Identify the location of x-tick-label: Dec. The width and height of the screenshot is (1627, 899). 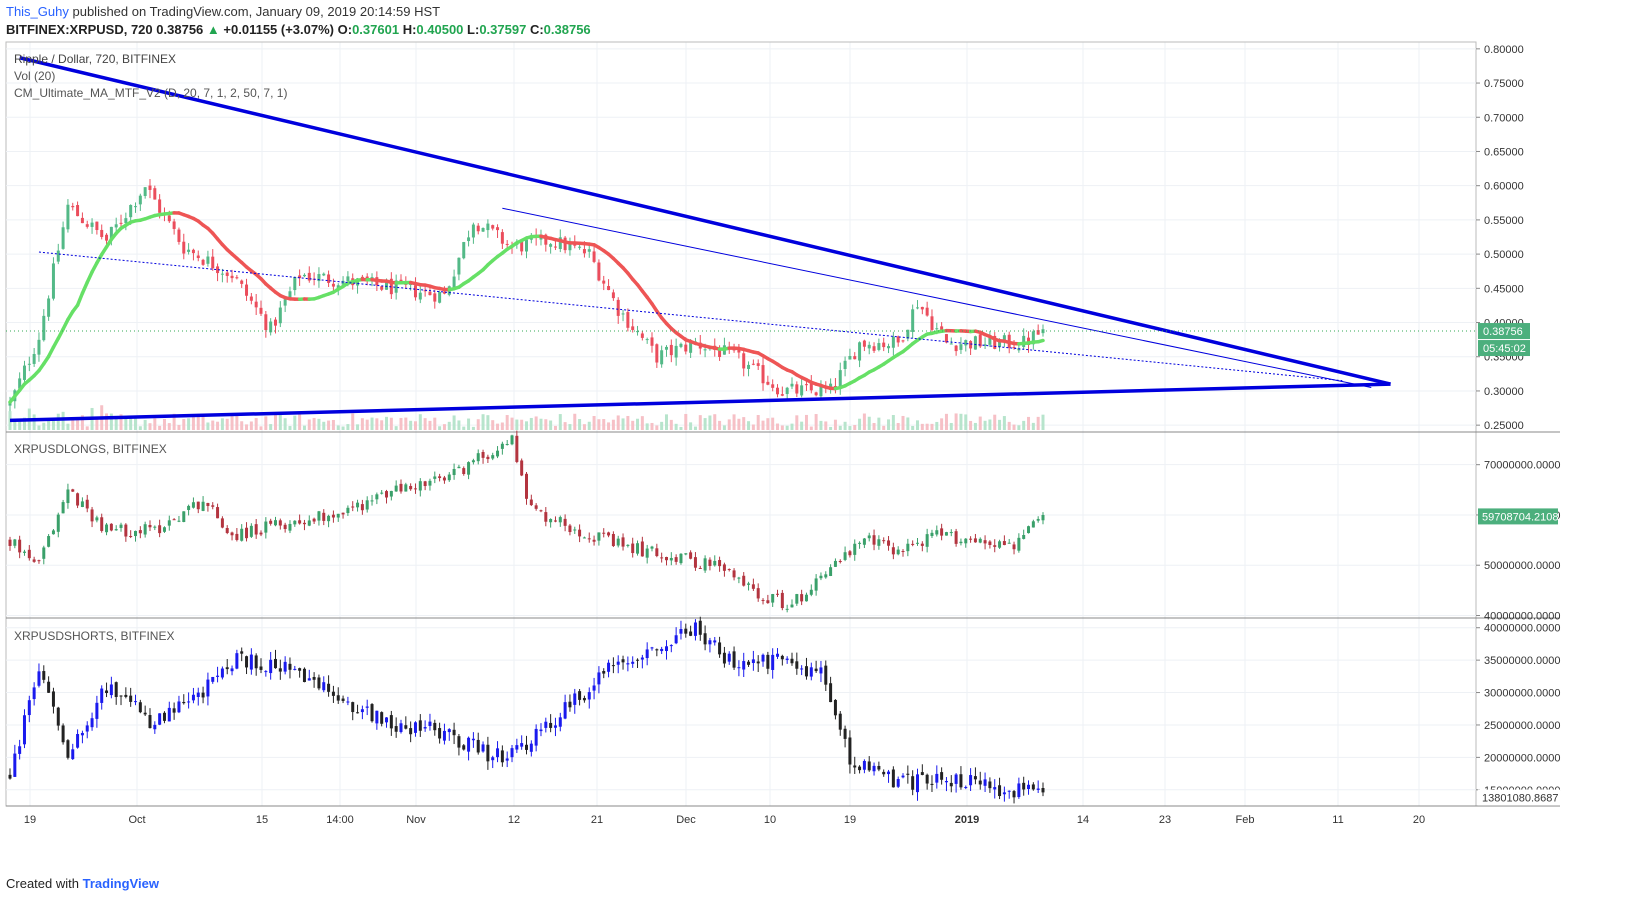
(686, 820).